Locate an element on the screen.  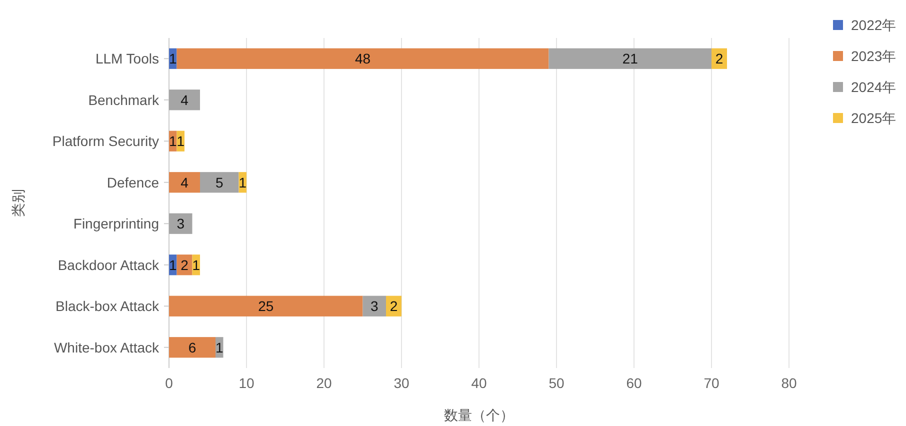
x-tick-label: 30 is located at coordinates (402, 383).